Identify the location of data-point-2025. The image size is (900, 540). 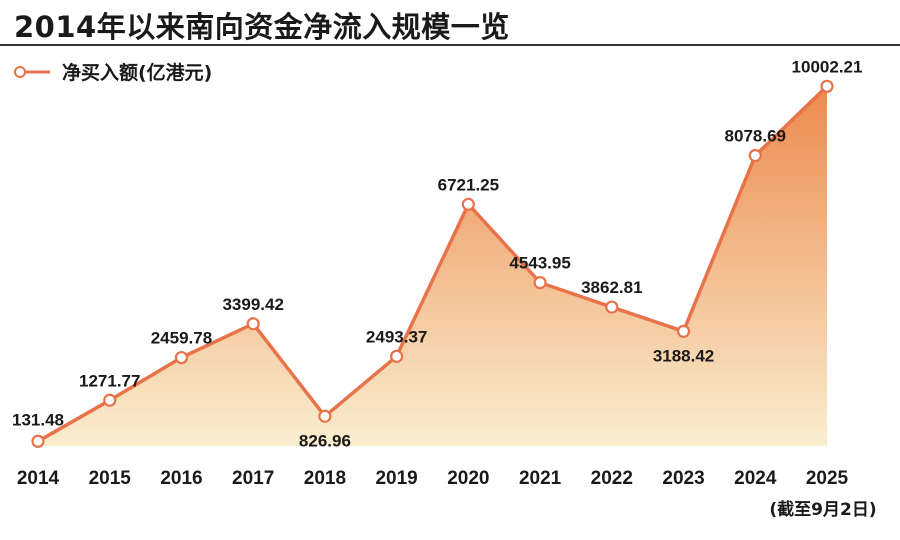
(827, 86).